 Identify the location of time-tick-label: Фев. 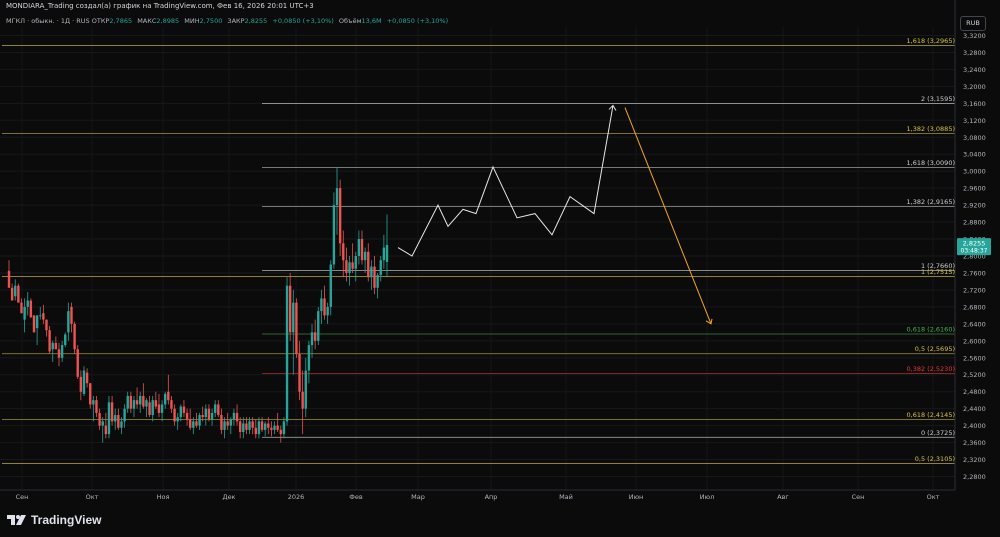
(356, 497).